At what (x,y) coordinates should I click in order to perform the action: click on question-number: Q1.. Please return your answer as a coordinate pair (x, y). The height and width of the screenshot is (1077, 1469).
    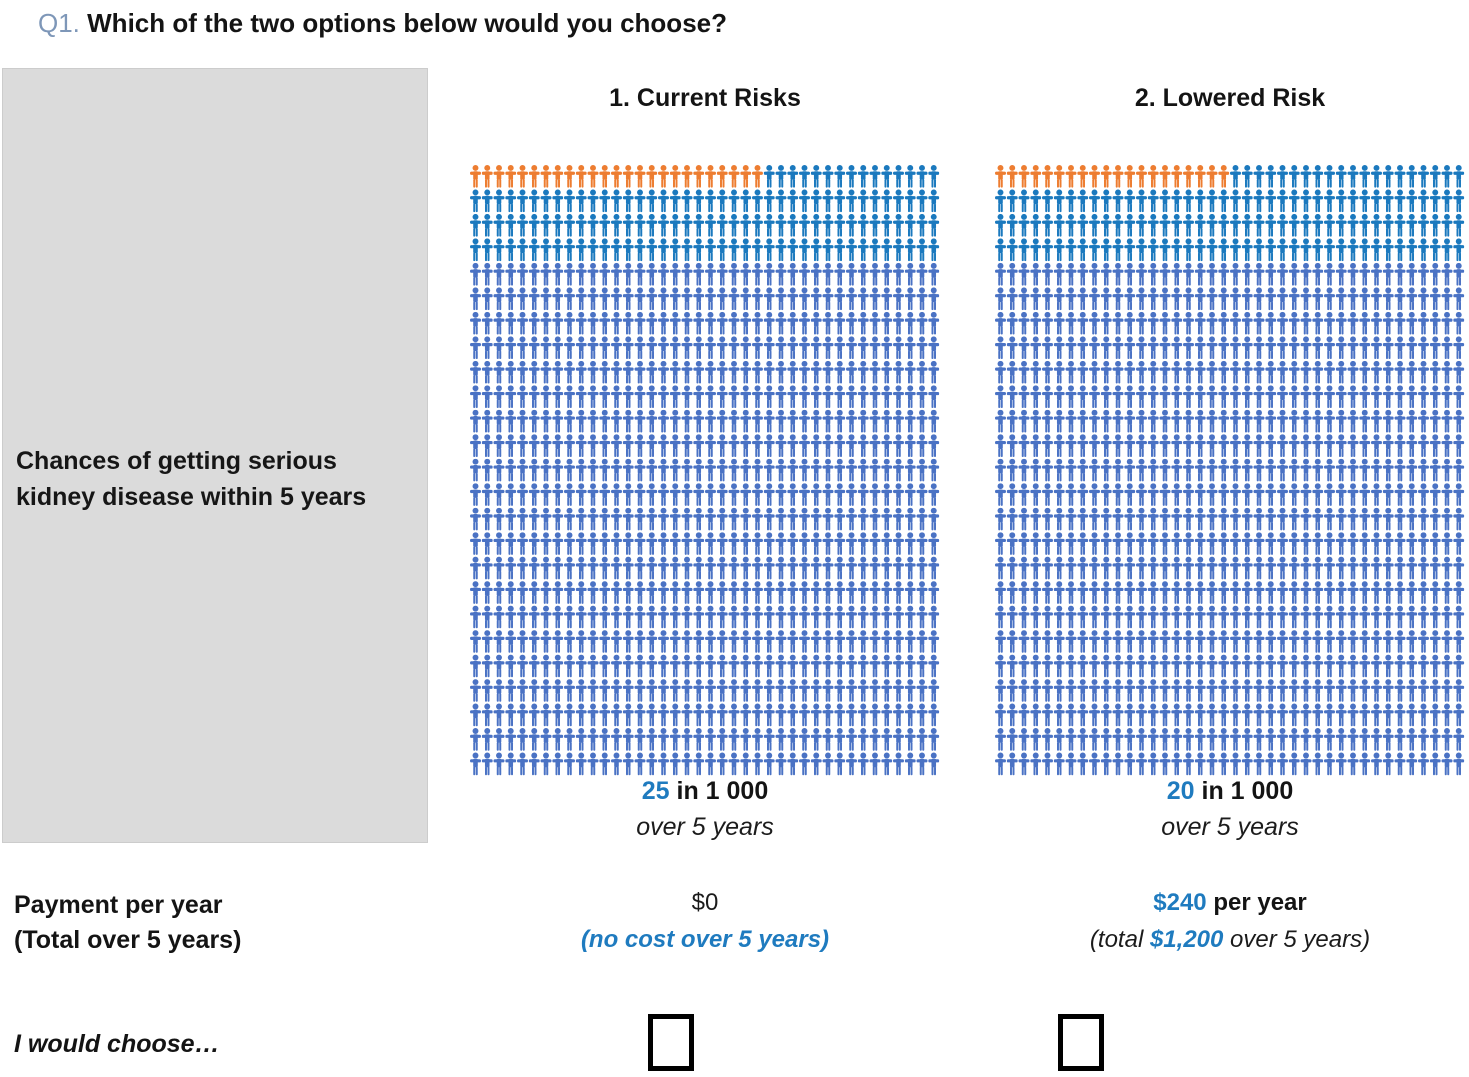
    Looking at the image, I should click on (59, 23).